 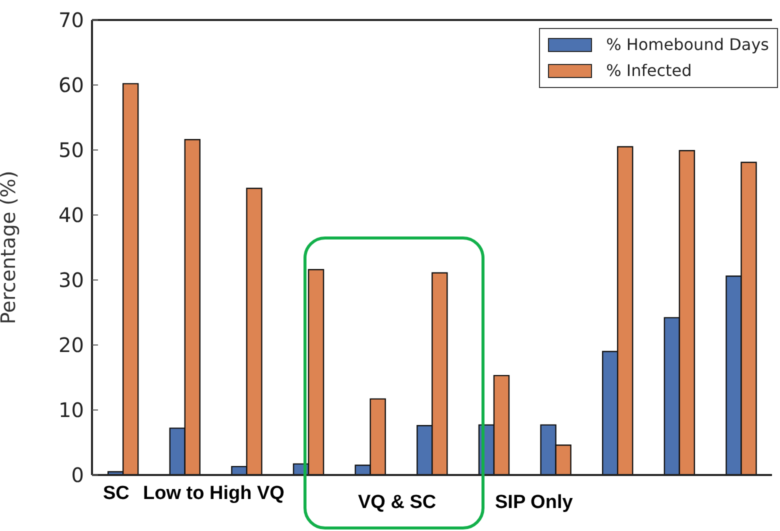 I want to click on y-tick-label: 0, so click(x=77, y=475).